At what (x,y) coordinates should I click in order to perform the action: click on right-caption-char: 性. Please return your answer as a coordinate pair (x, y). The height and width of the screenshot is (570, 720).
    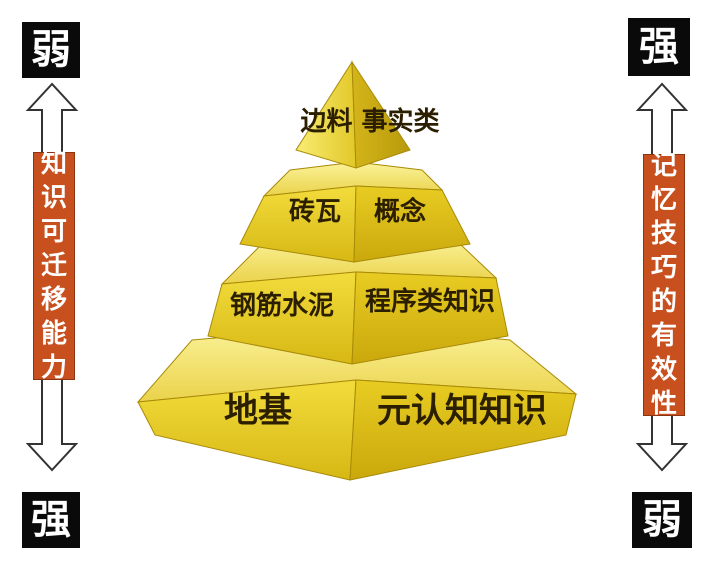
    Looking at the image, I should click on (663, 404).